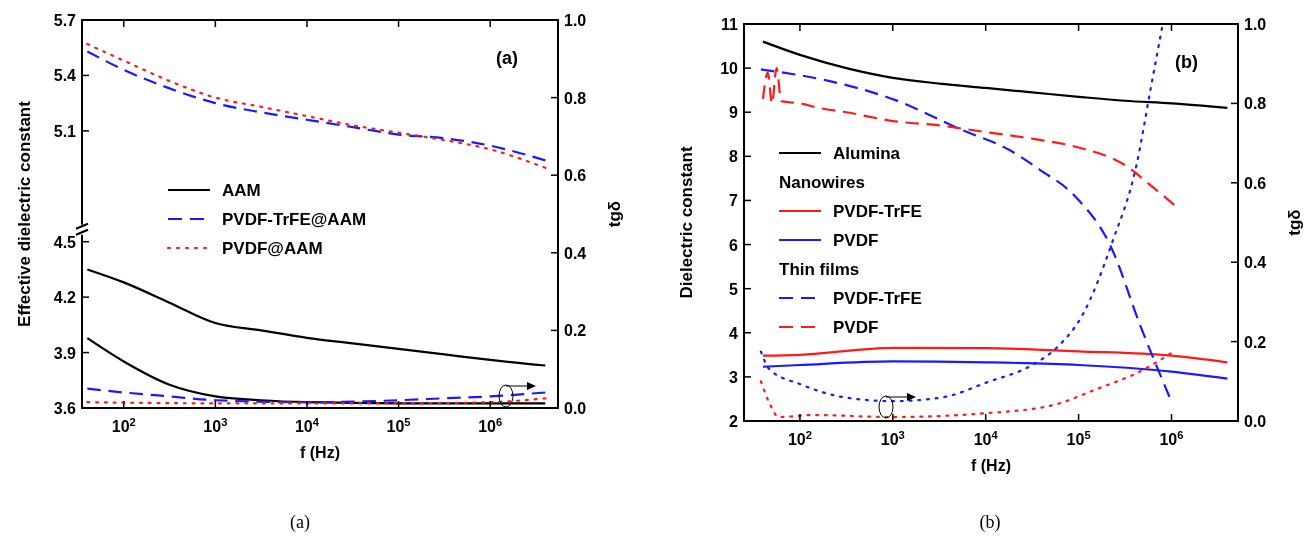 This screenshot has width=1313, height=554. Describe the element at coordinates (734, 289) in the screenshot. I see `y-tick-label: 5` at that location.